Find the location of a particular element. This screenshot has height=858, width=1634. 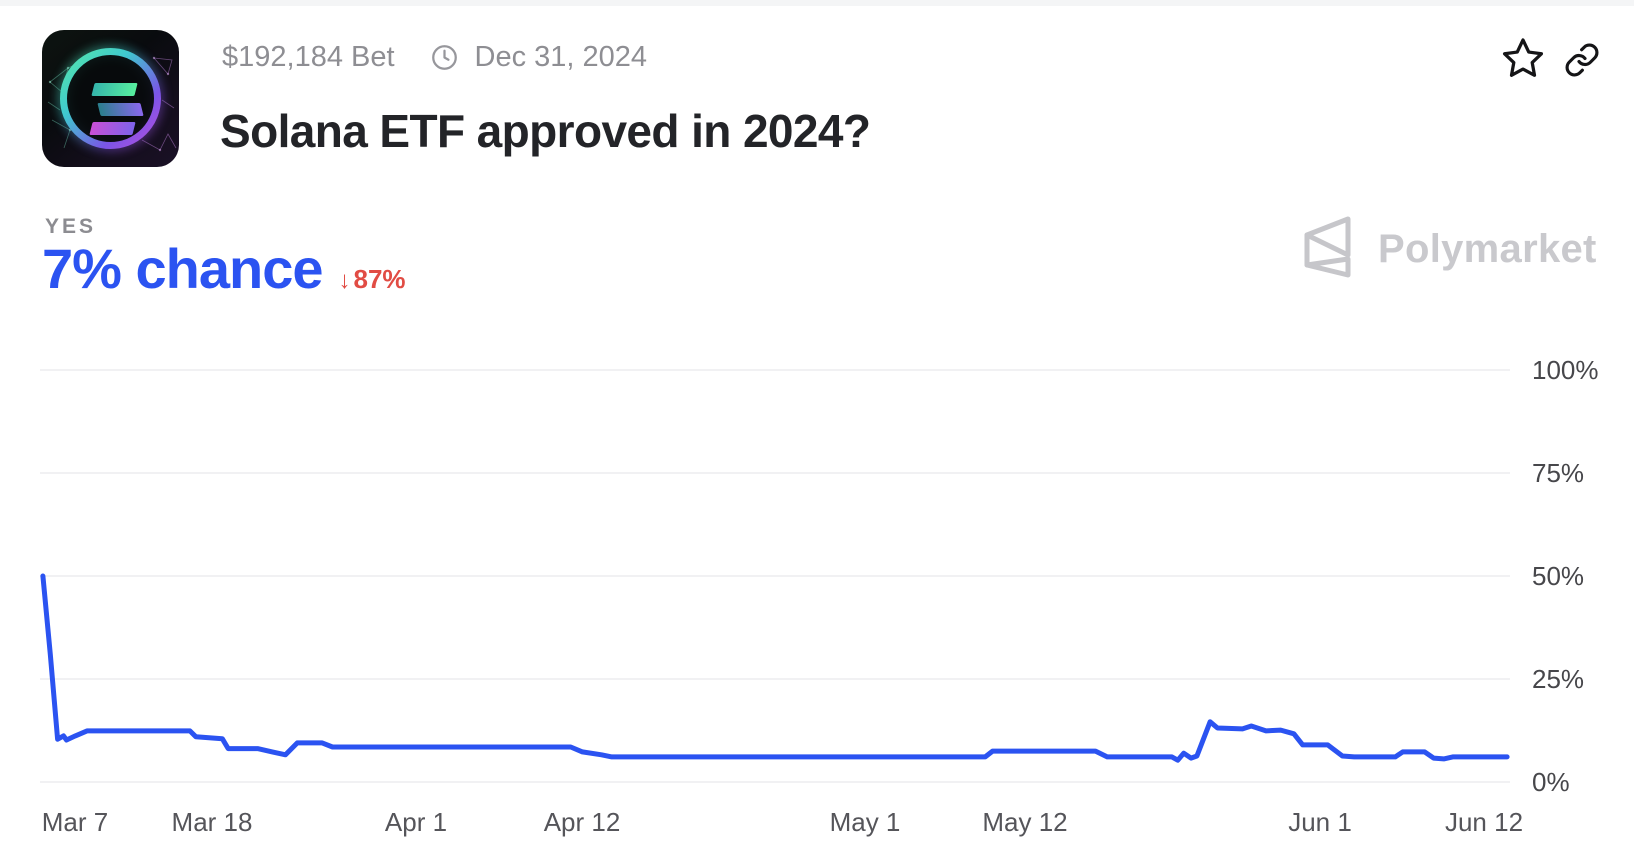

bet-amount: $192,184 Bet is located at coordinates (308, 57).